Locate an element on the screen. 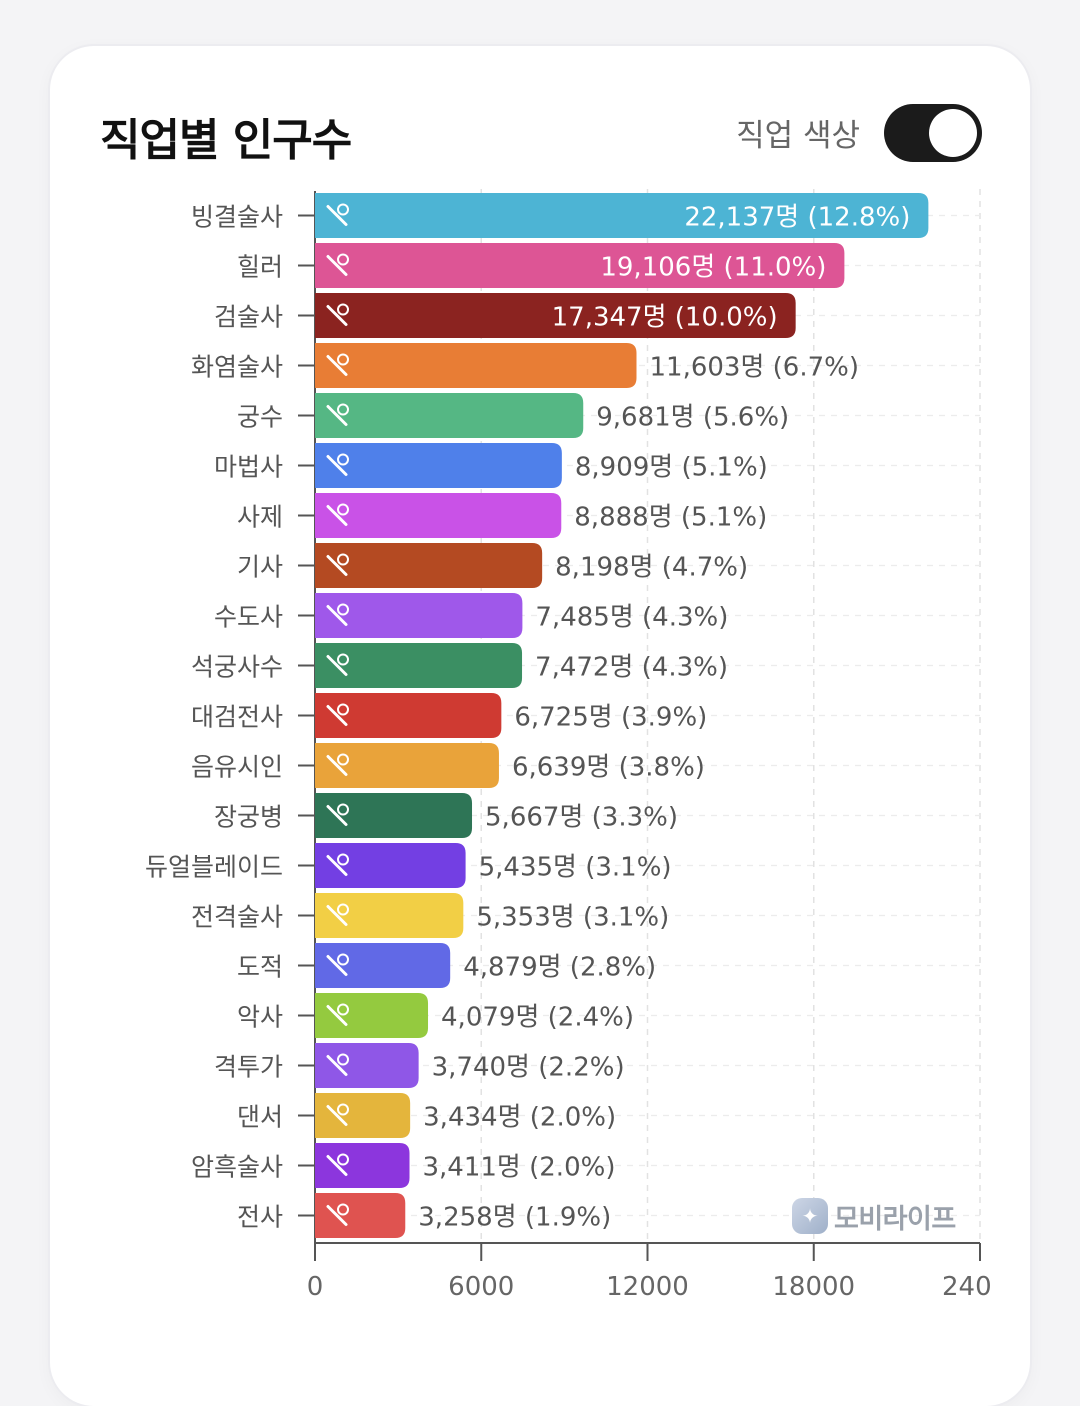 The height and width of the screenshot is (1406, 1080). monk-fist-icon is located at coordinates (337, 614).